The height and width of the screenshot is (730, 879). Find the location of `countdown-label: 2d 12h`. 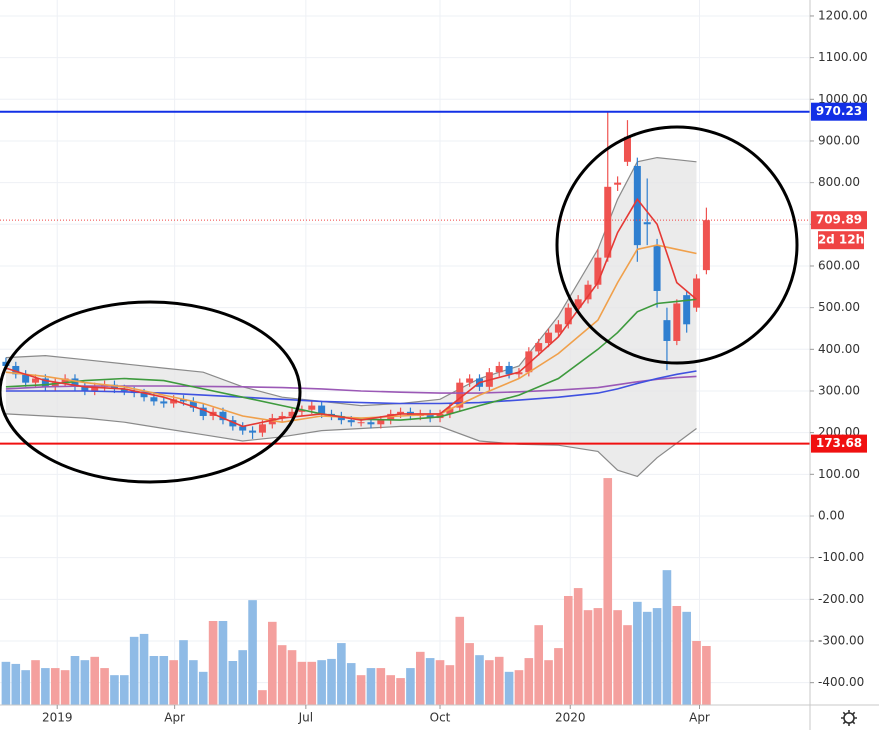

countdown-label: 2d 12h is located at coordinates (841, 240).